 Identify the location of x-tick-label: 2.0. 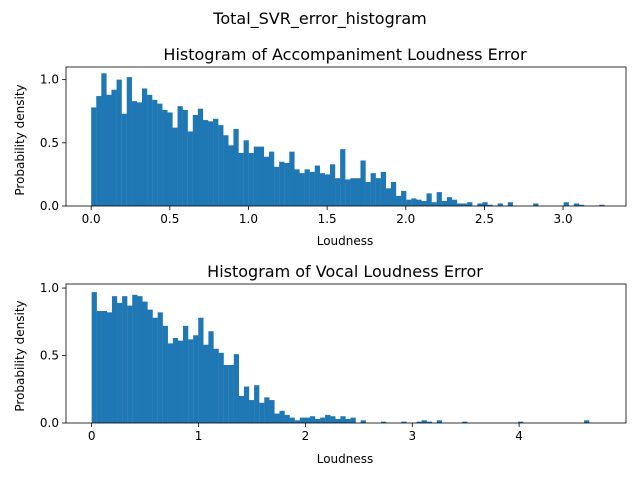
(405, 219).